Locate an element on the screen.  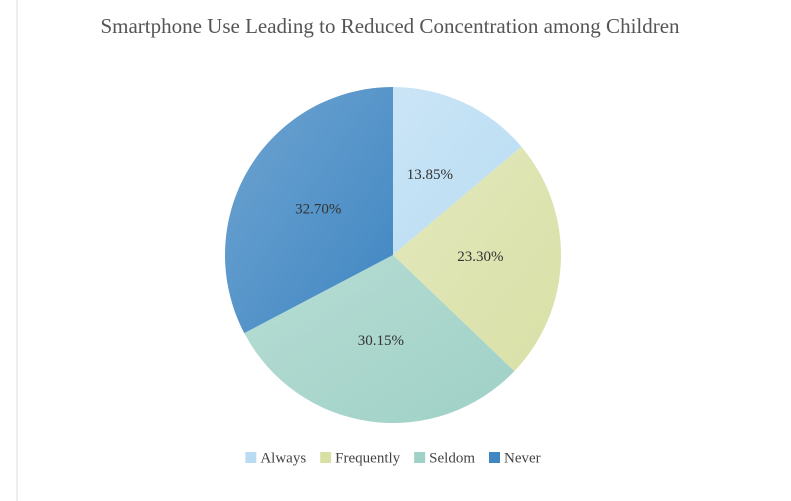
data-label: 23.30% is located at coordinates (480, 257).